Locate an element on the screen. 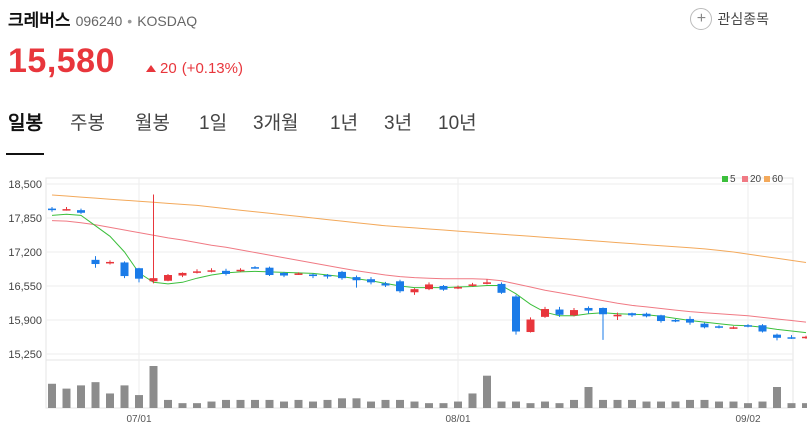 The width and height of the screenshot is (807, 428). add-favorite-button: + 관심종목 is located at coordinates (729, 19).